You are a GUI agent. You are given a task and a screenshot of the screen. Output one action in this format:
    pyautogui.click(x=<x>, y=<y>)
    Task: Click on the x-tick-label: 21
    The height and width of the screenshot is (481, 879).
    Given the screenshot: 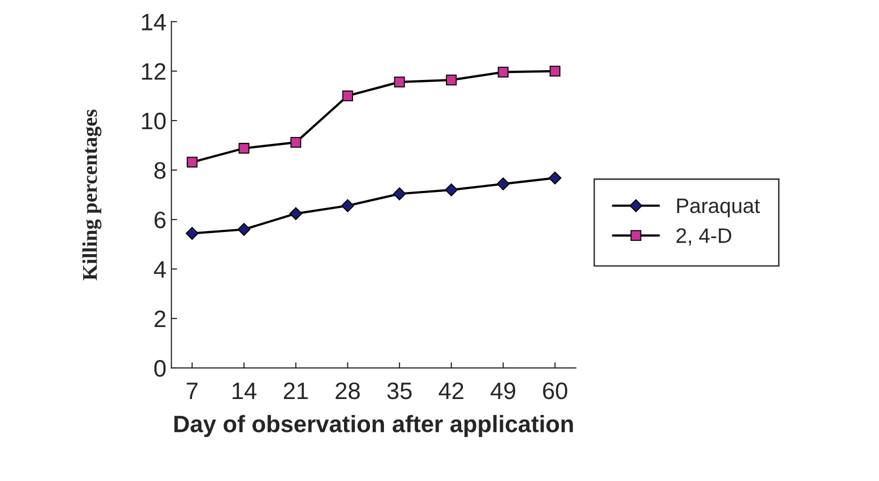 What is the action you would take?
    pyautogui.click(x=296, y=390)
    